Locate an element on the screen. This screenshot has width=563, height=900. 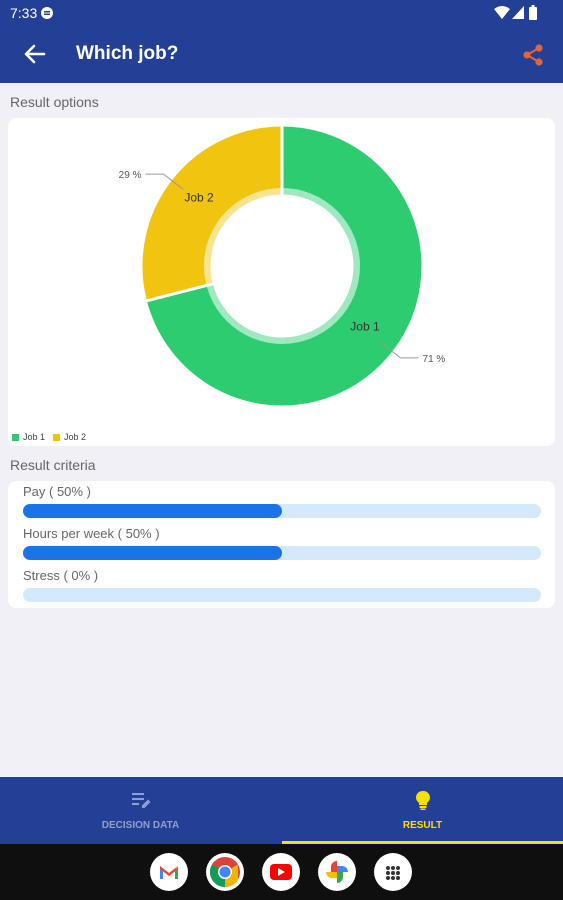
criterion-label-stress: Stress ( 0% ) is located at coordinates (61, 575).